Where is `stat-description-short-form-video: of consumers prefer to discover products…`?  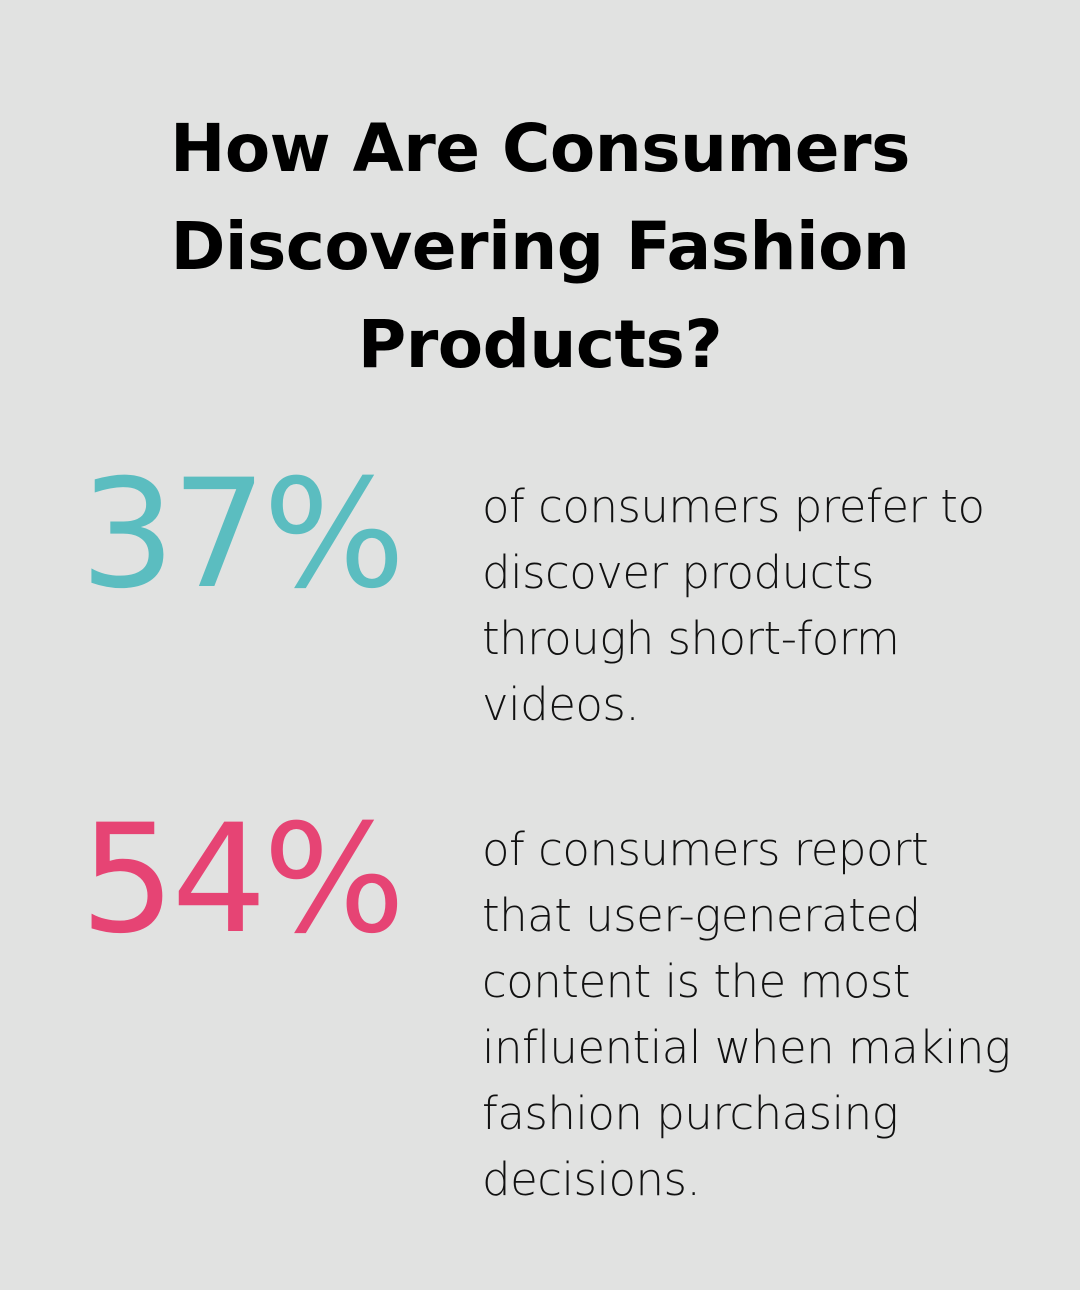 stat-description-short-form-video: of consumers prefer to discover products… is located at coordinates (733, 605).